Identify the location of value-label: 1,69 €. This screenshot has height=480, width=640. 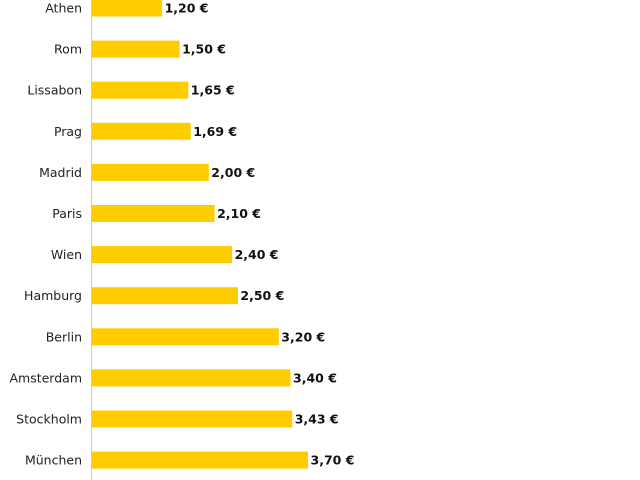
(215, 131).